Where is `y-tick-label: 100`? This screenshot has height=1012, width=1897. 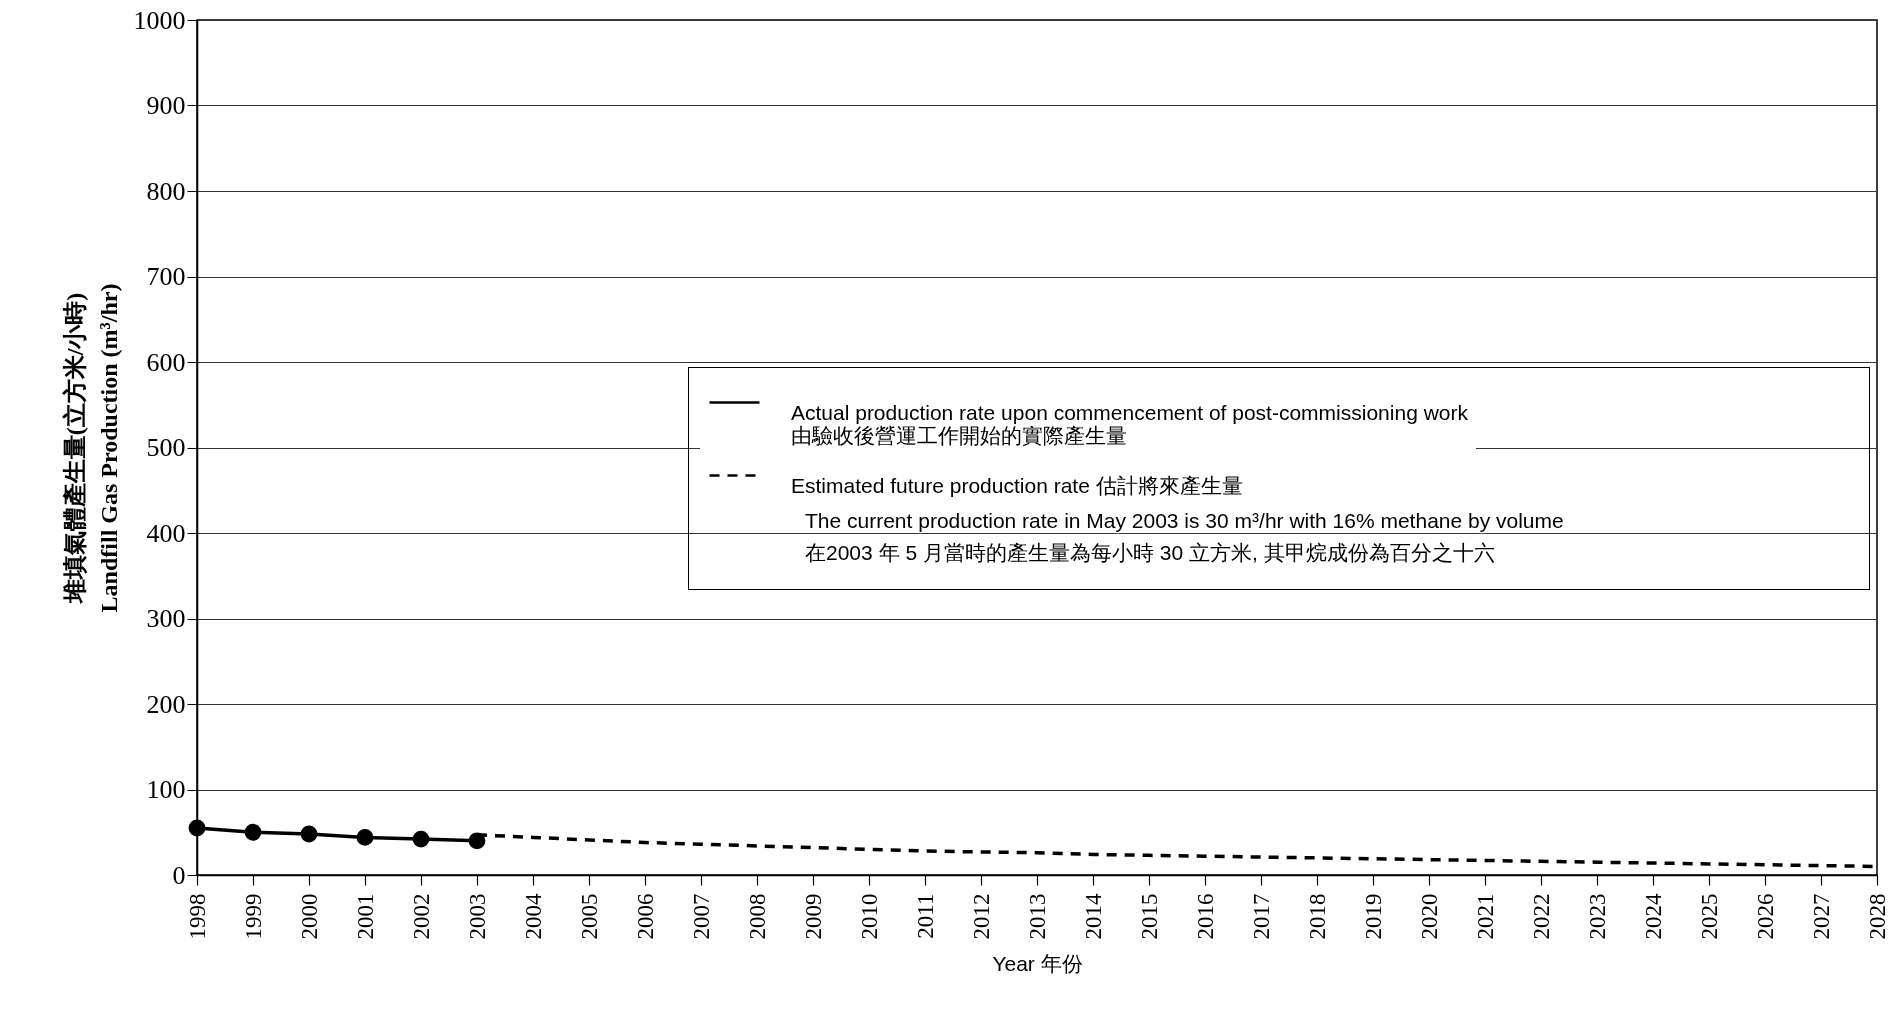
y-tick-label: 100 is located at coordinates (166, 789).